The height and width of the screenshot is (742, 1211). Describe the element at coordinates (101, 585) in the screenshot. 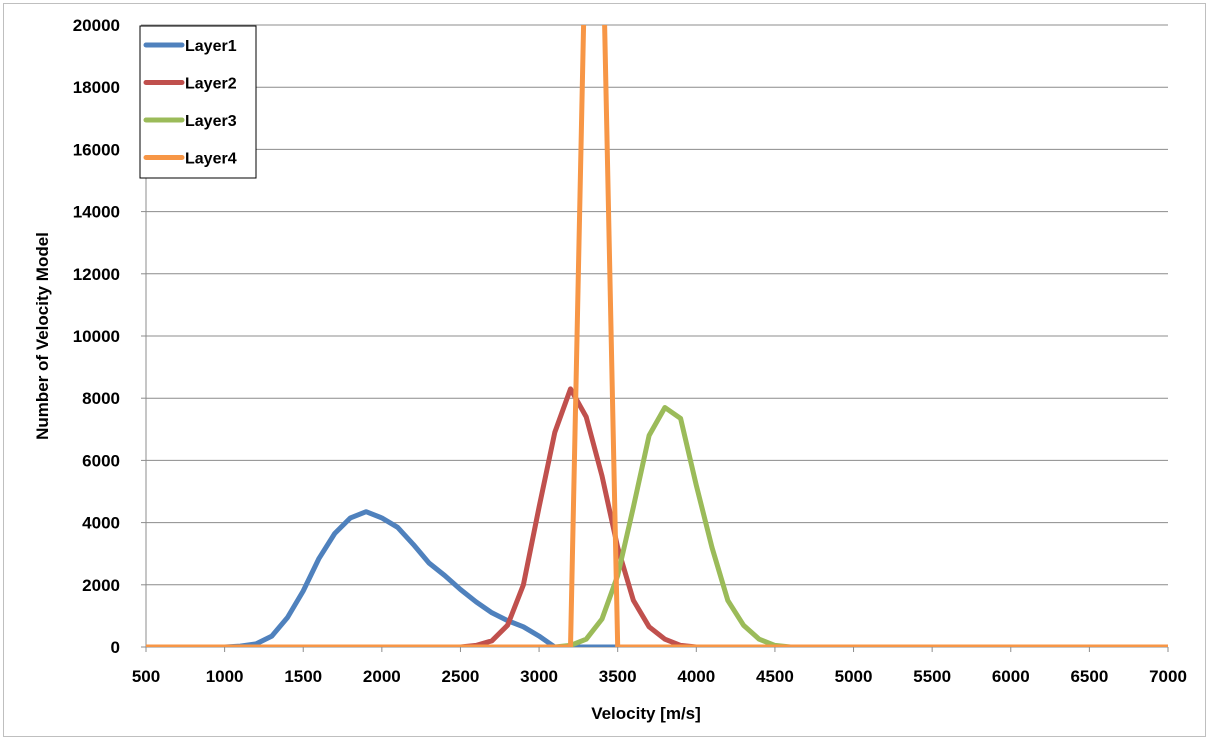

I see `y-tick-label: 2000` at that location.